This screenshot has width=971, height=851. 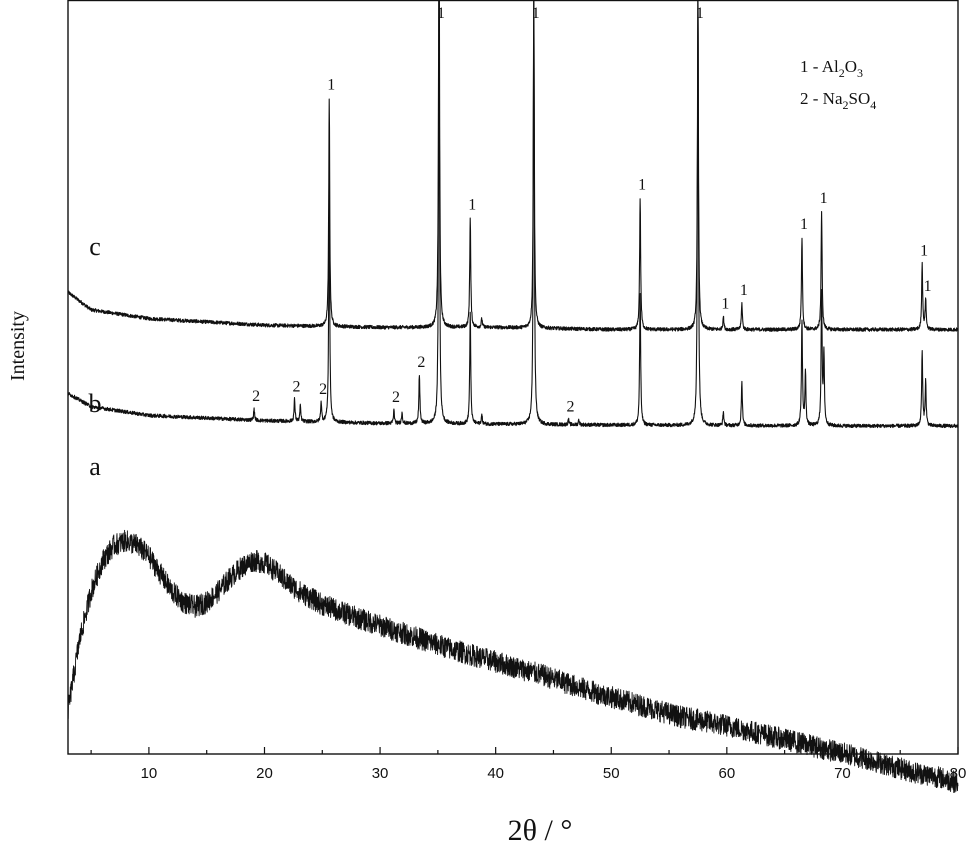 What do you see at coordinates (18, 346) in the screenshot?
I see `y-axis-label: Intensity` at bounding box center [18, 346].